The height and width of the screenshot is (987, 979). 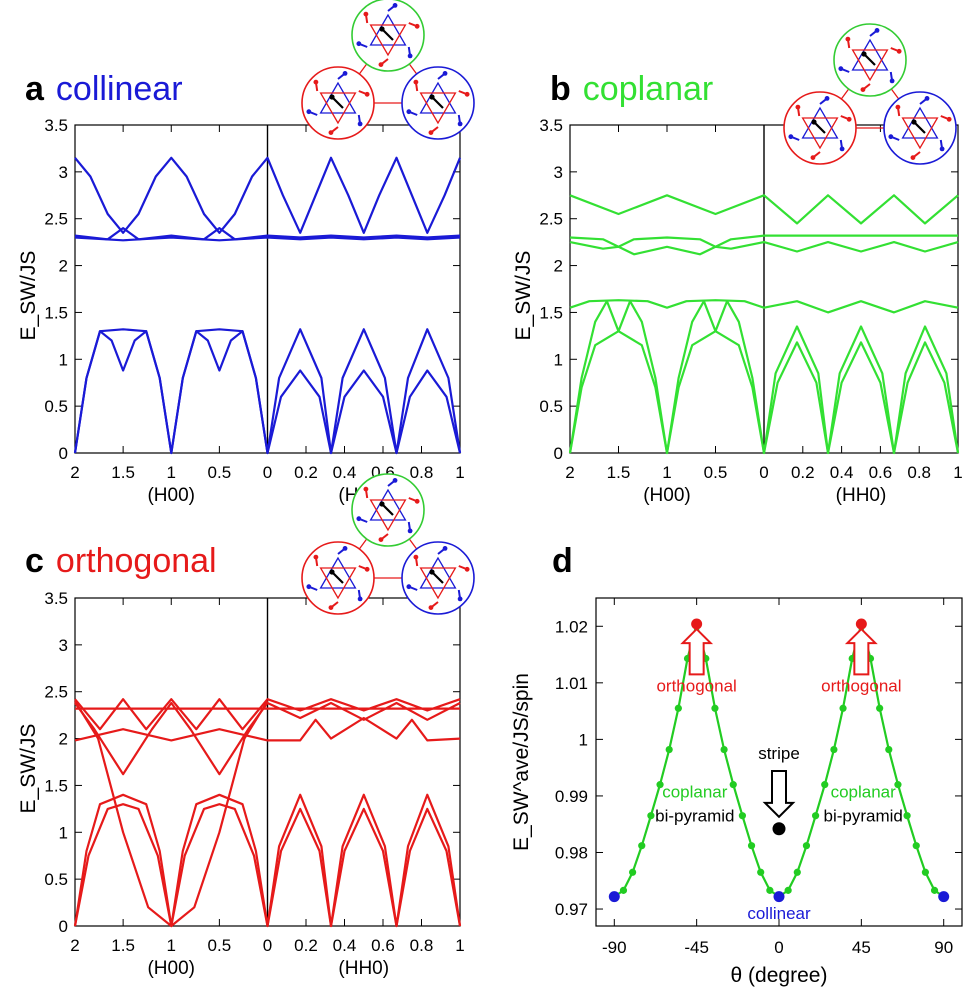 What do you see at coordinates (861, 947) in the screenshot?
I see `x-tick-label: 45` at bounding box center [861, 947].